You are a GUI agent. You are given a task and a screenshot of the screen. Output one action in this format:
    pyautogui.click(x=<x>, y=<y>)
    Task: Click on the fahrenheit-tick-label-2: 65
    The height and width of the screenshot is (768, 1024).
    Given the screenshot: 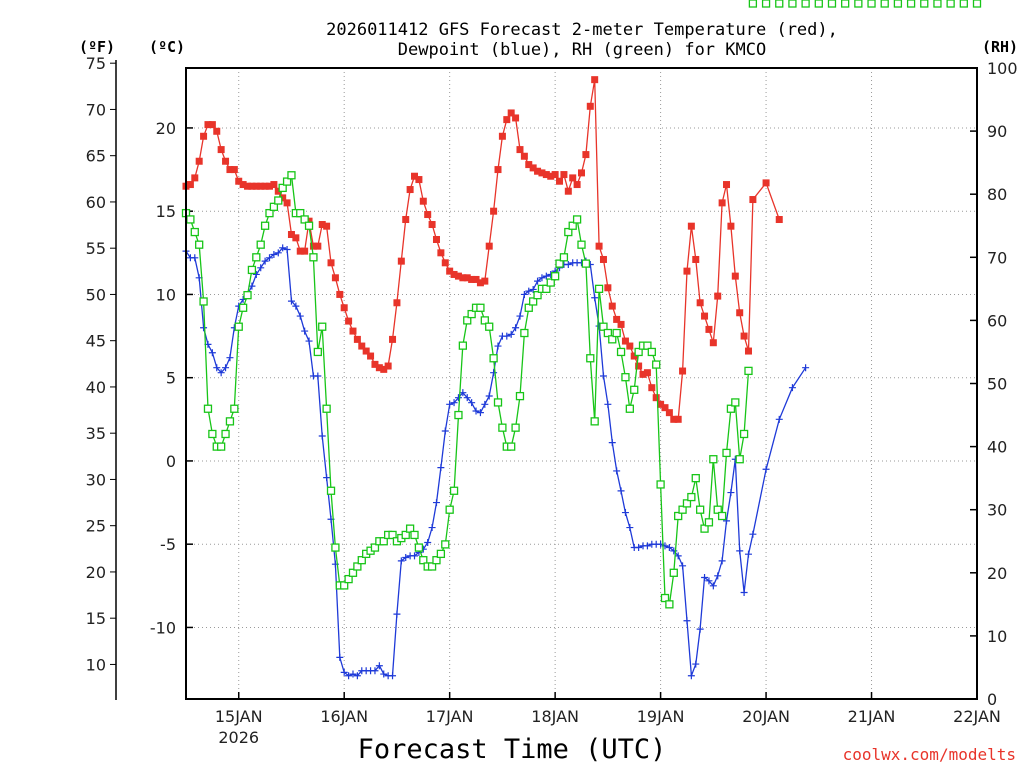 What is the action you would take?
    pyautogui.click(x=96, y=156)
    